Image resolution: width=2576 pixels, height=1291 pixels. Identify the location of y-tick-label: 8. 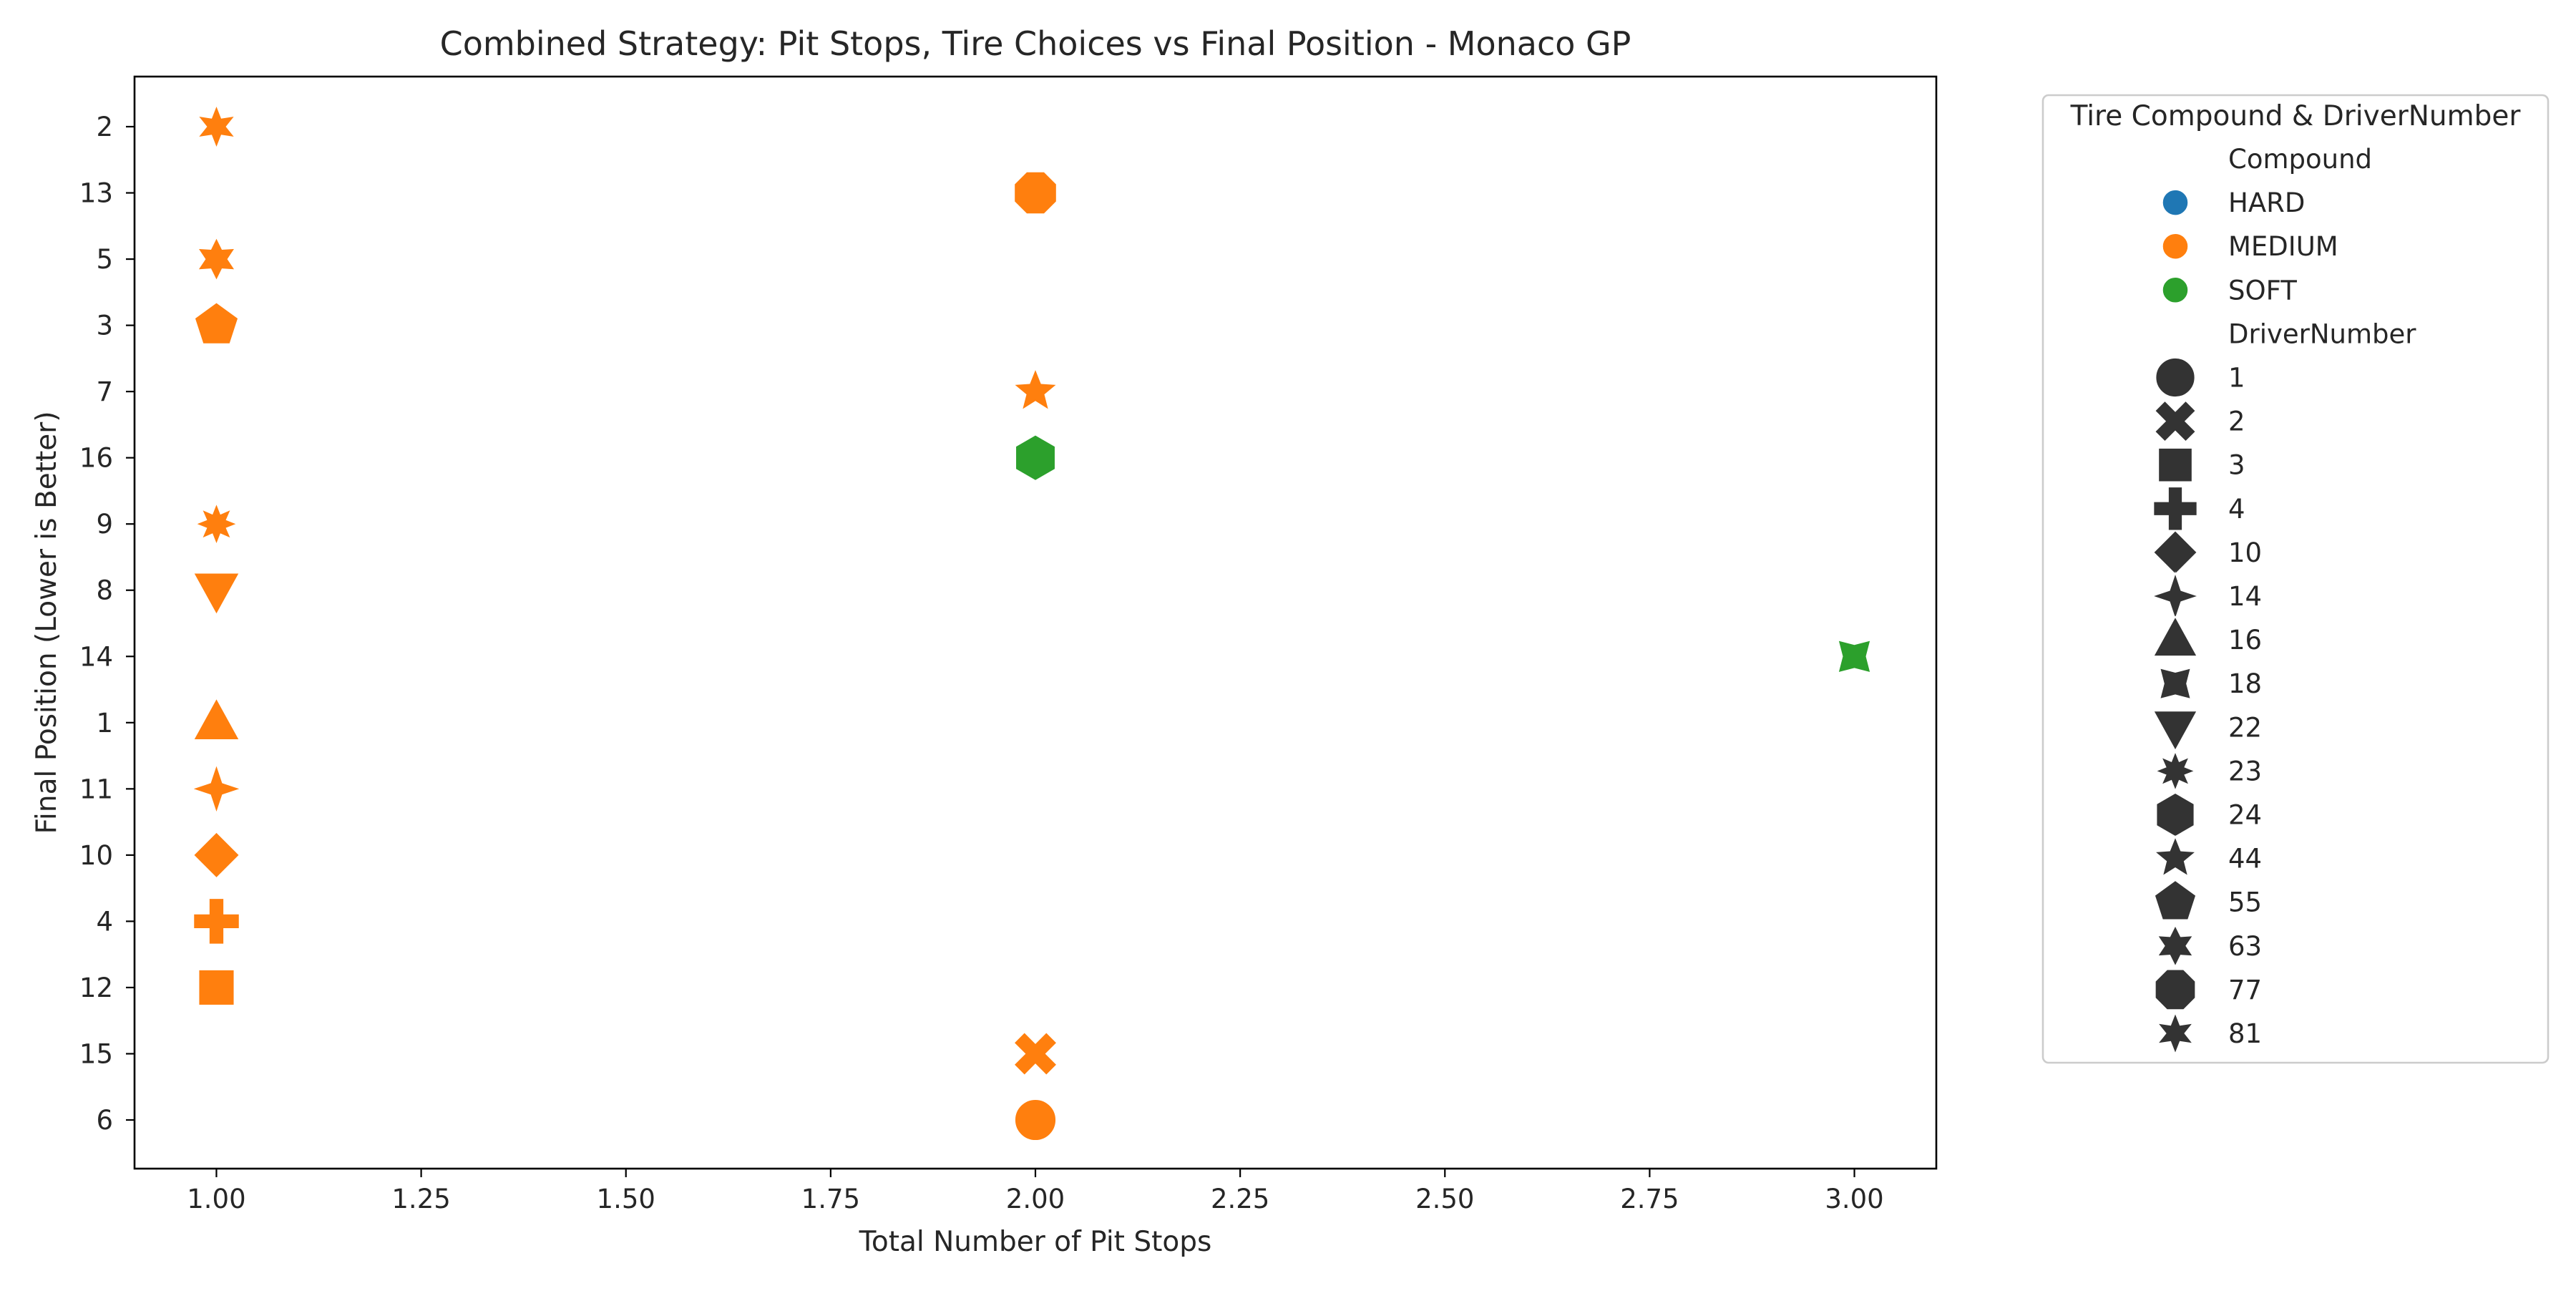
(104, 590).